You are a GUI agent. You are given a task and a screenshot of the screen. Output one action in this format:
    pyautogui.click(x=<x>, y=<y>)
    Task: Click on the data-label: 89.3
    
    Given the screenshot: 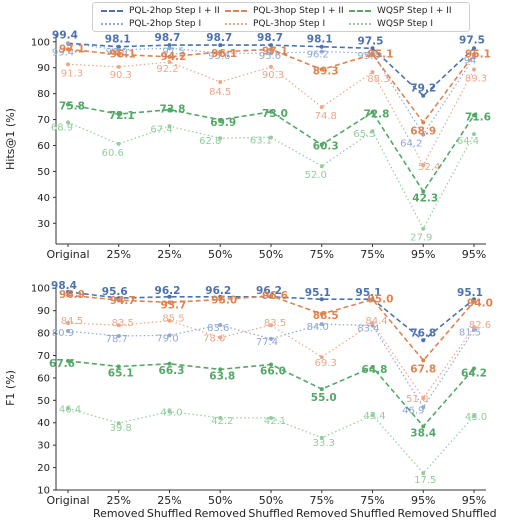 What is the action you would take?
    pyautogui.click(x=476, y=79)
    